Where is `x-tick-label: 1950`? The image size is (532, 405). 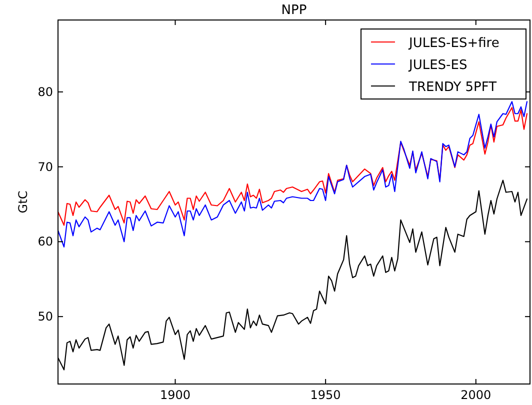
x-tick-label: 1950 is located at coordinates (325, 395).